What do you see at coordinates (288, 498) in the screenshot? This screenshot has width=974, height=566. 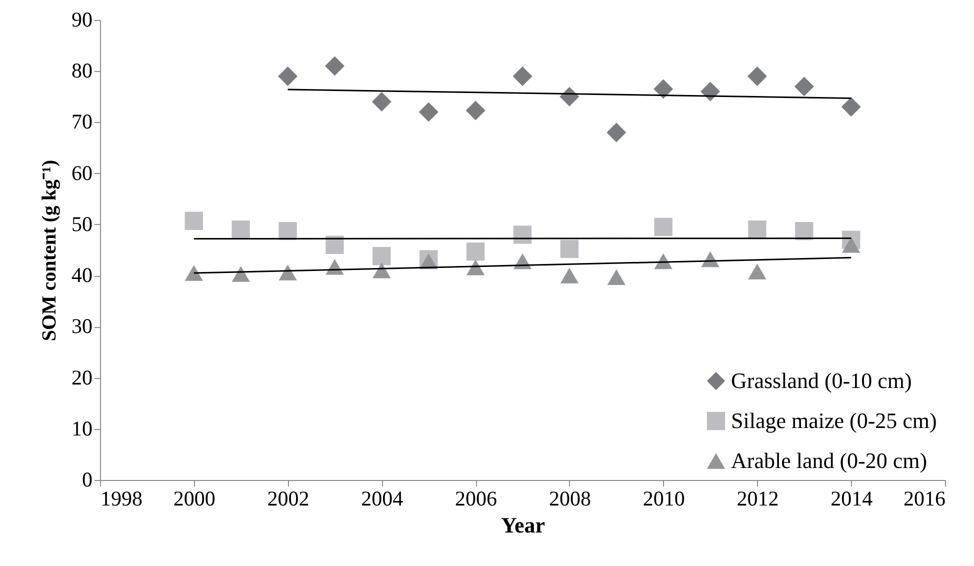 I see `x-tick-label: 2002` at bounding box center [288, 498].